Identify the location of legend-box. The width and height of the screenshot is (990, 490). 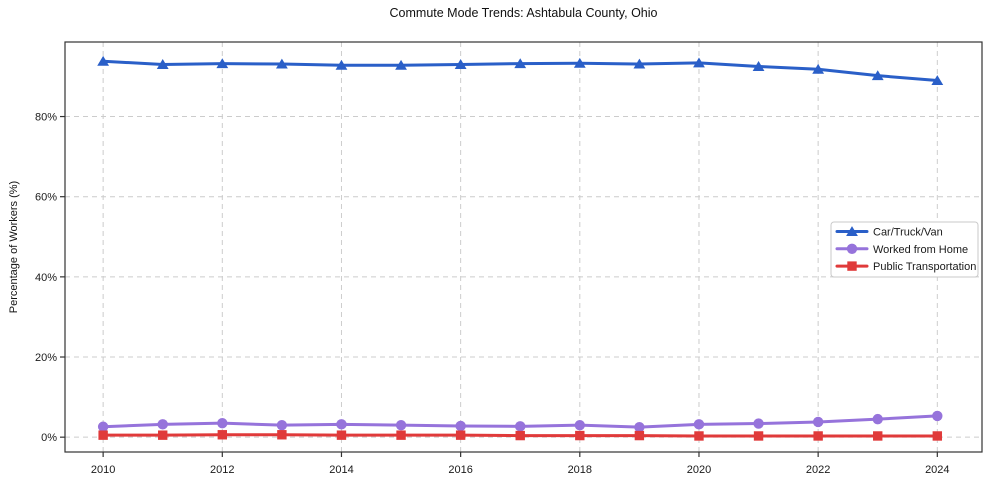
(904, 249).